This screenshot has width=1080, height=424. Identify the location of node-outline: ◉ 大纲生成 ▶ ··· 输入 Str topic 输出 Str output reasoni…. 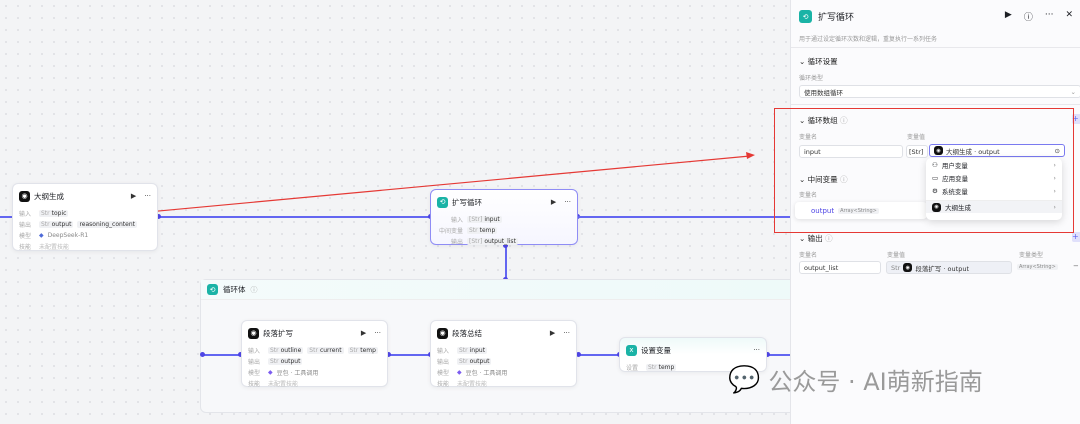
(85, 217).